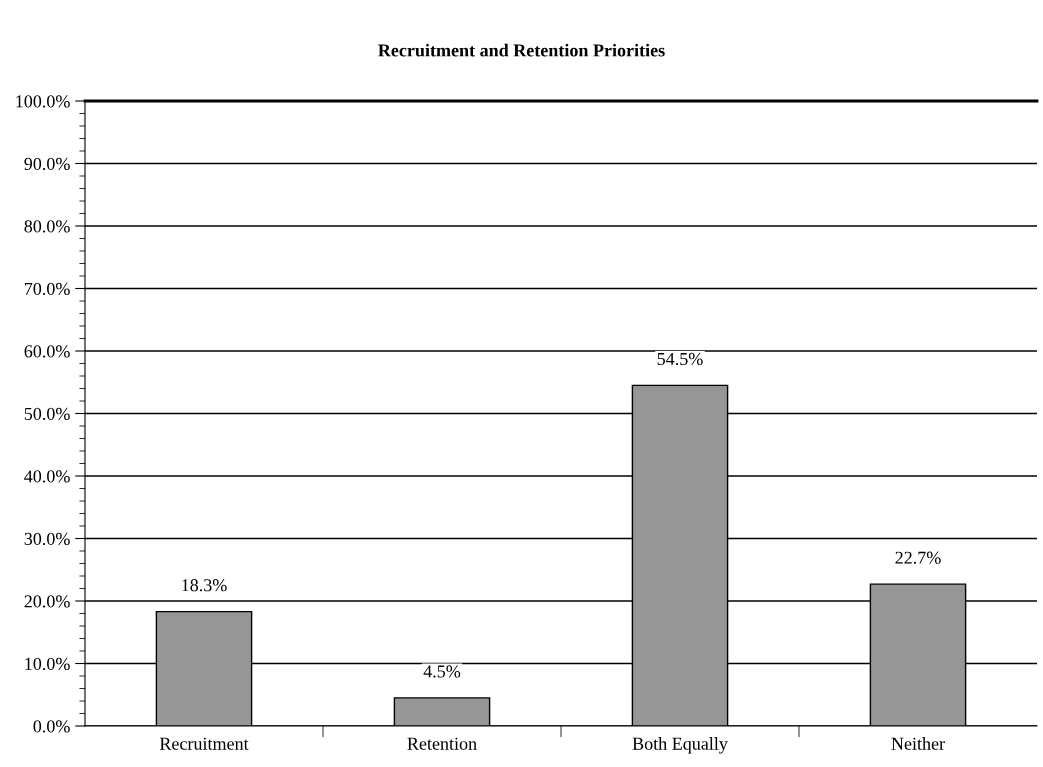 The image size is (1043, 767). What do you see at coordinates (47, 664) in the screenshot?
I see `y-tick-label: 10.0%` at bounding box center [47, 664].